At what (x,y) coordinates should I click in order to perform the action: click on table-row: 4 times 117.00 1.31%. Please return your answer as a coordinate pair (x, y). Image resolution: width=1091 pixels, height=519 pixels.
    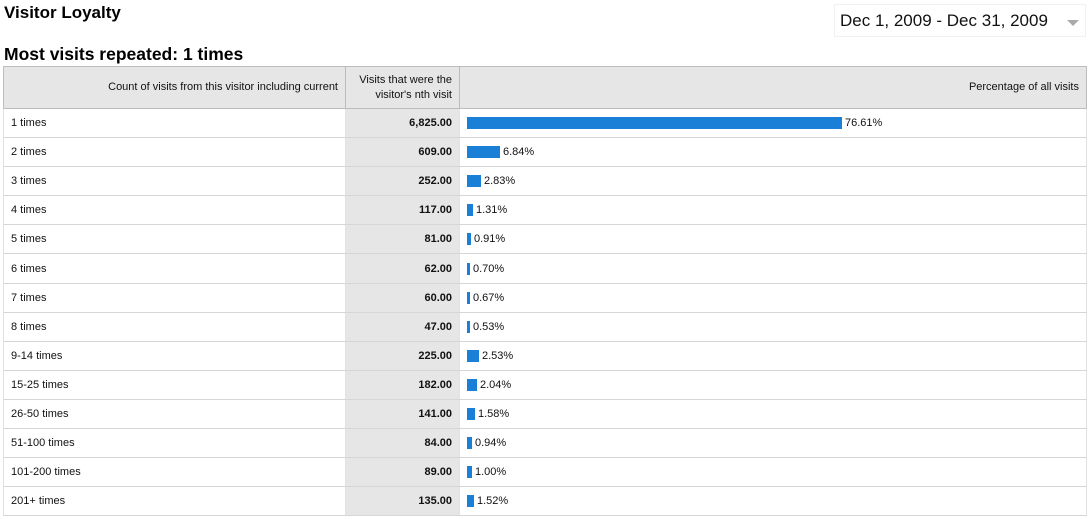
    Looking at the image, I should click on (545, 210).